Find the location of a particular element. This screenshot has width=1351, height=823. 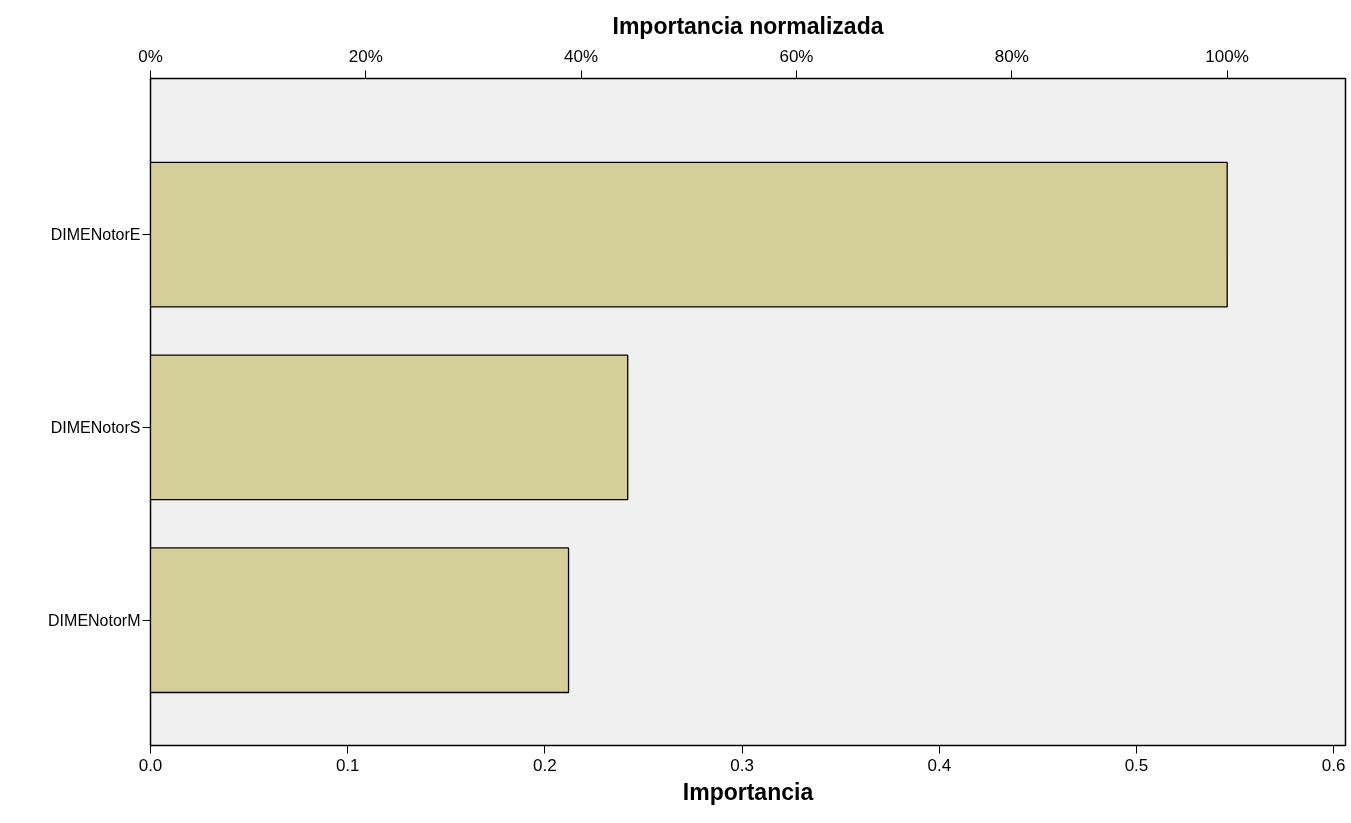

x-tick-label: 0.2 is located at coordinates (545, 765).